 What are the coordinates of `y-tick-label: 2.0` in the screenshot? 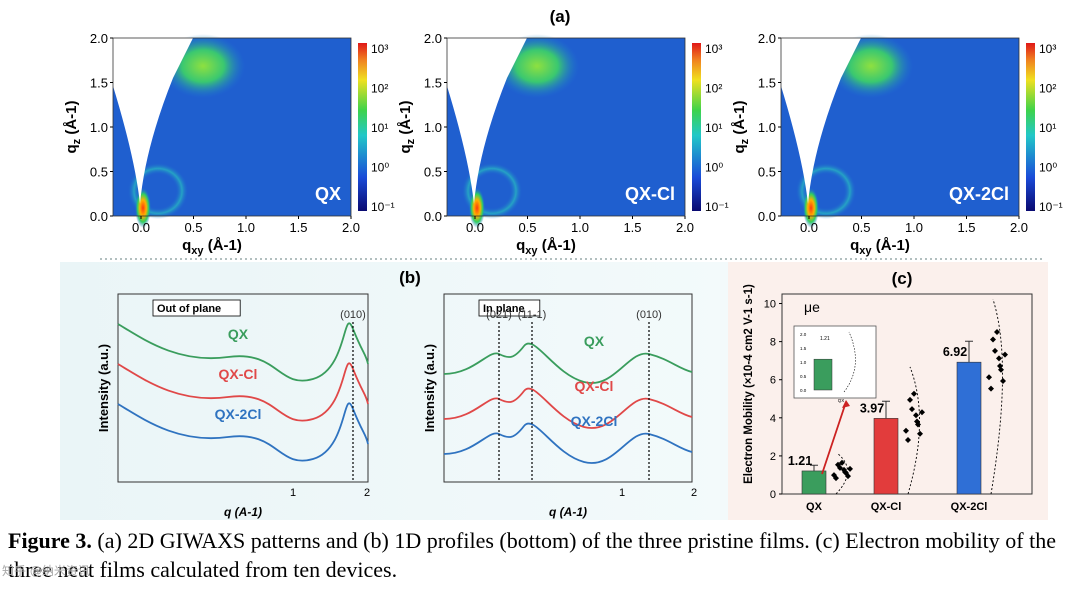 It's located at (99, 38).